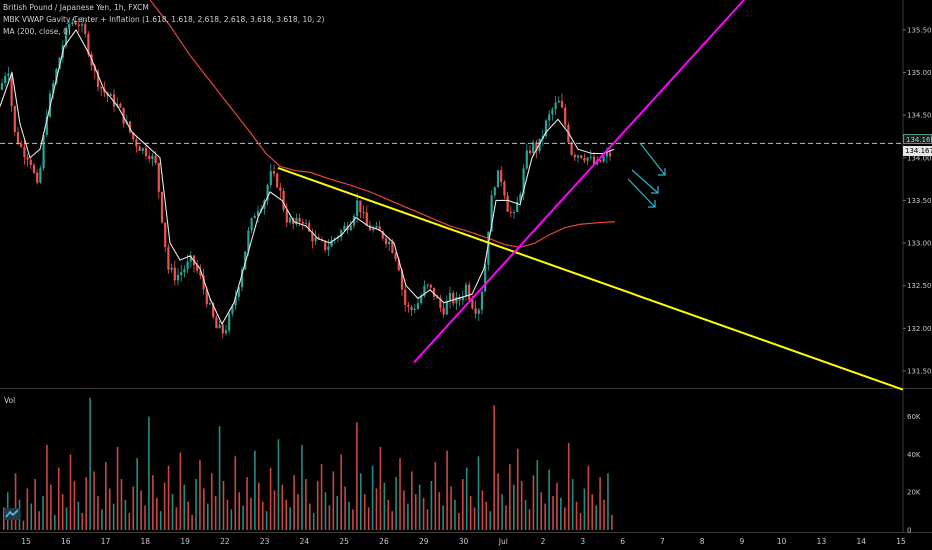 Image resolution: width=932 pixels, height=550 pixels. What do you see at coordinates (917, 151) in the screenshot?
I see `current-price-tag: 134.167` at bounding box center [917, 151].